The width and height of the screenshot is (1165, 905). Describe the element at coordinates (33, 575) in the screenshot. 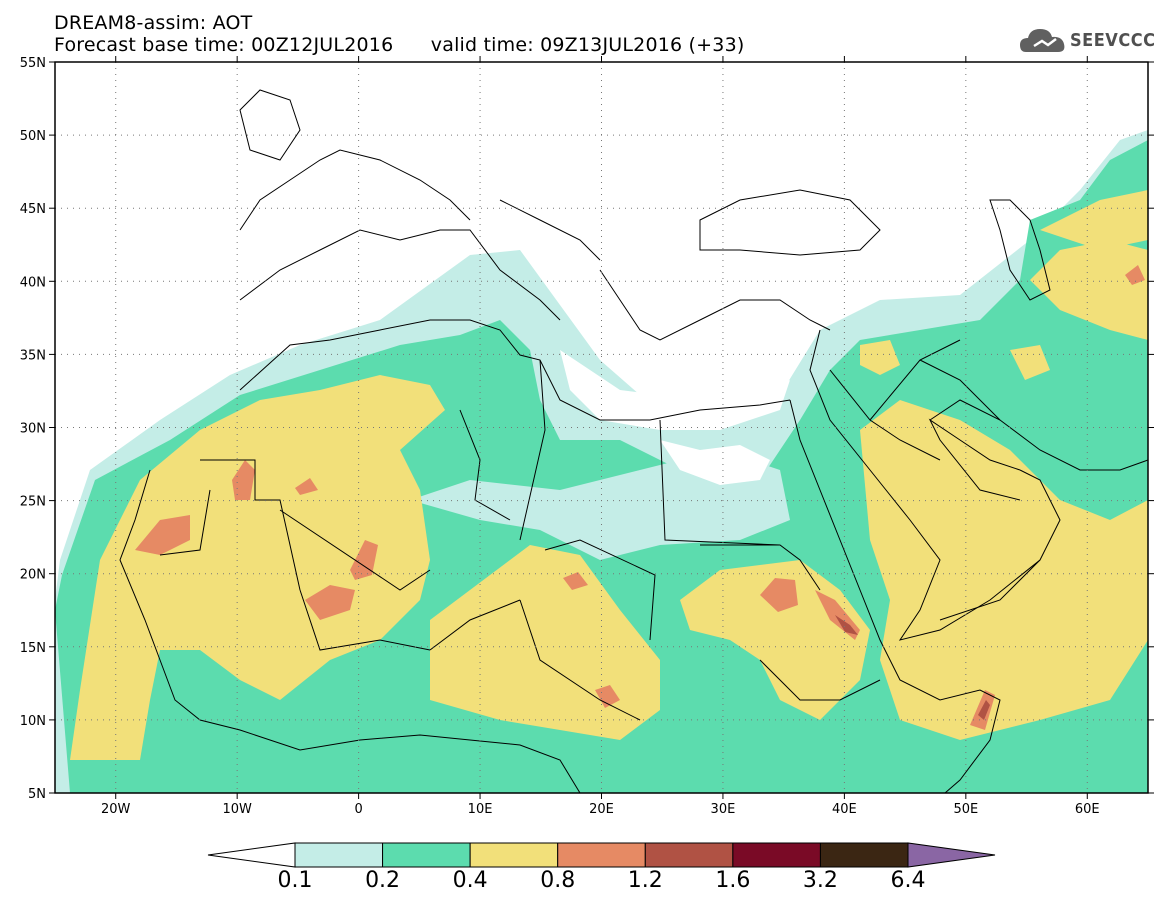

I see `lat-tick-label: 20N` at that location.